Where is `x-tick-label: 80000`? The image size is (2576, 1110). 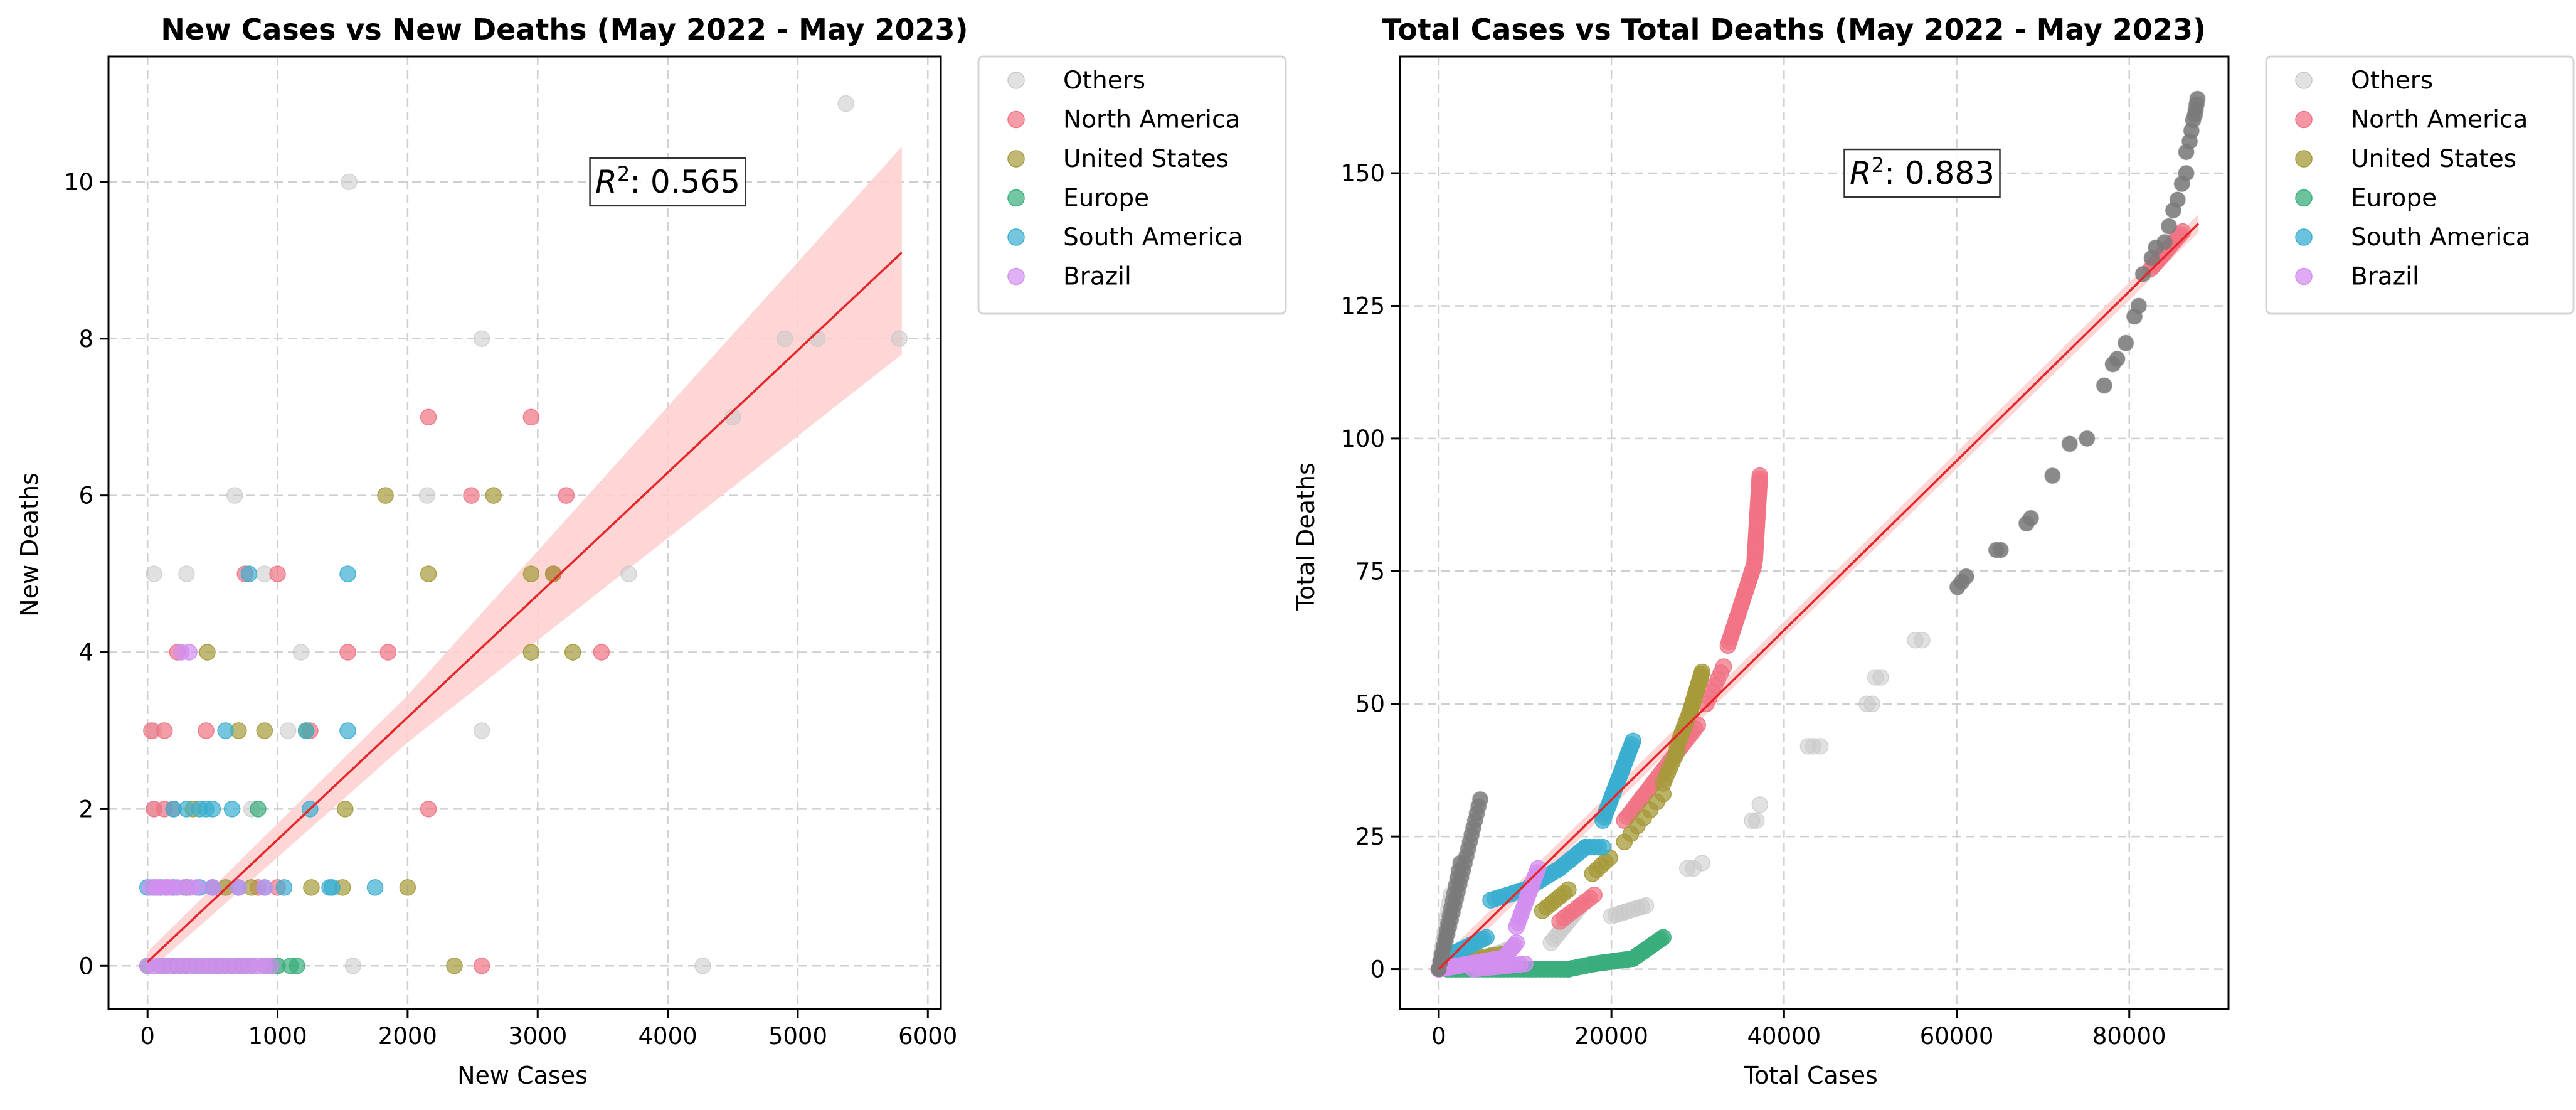
x-tick-label: 80000 is located at coordinates (2129, 1036).